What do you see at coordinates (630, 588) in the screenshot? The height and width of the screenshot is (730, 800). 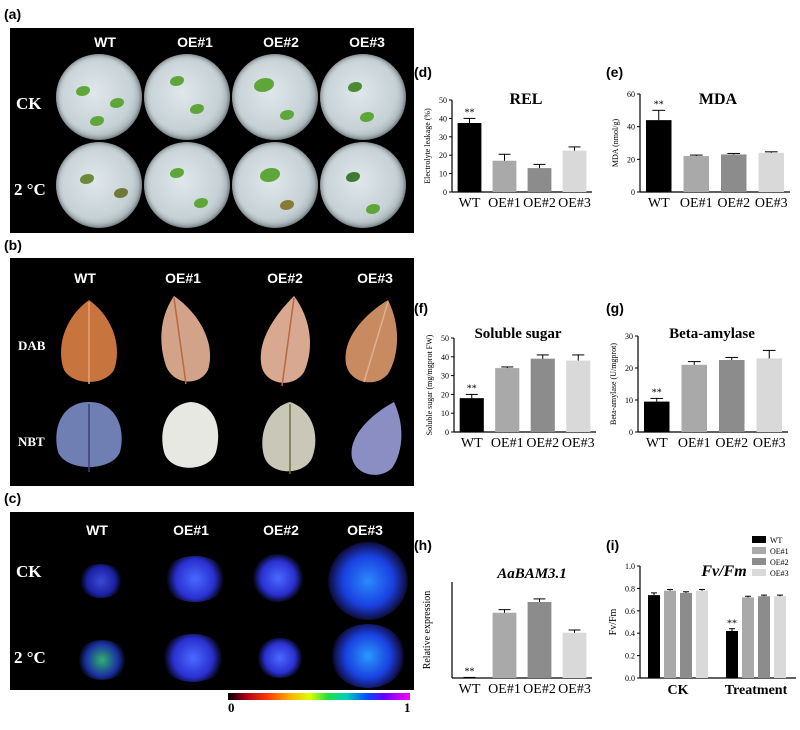 I see `y-tick-label: 0.8` at bounding box center [630, 588].